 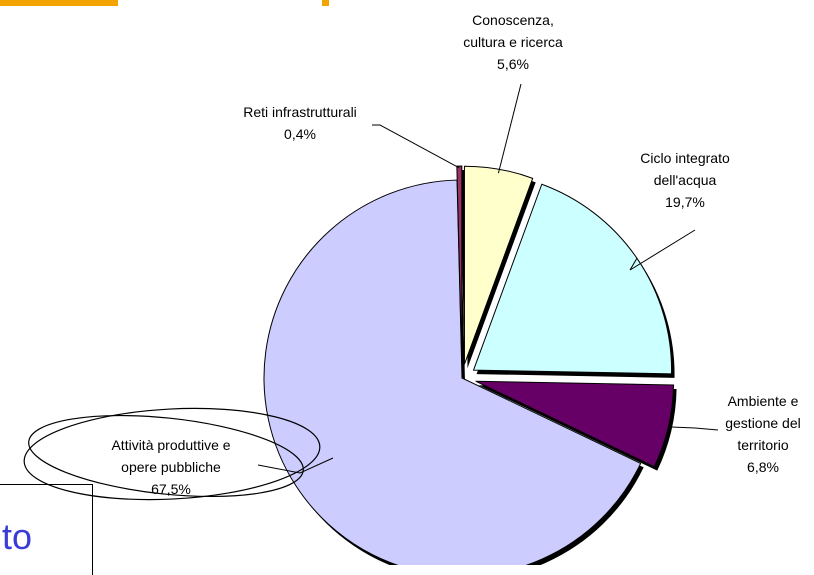 I want to click on label-value: 0,4%, so click(x=300, y=134).